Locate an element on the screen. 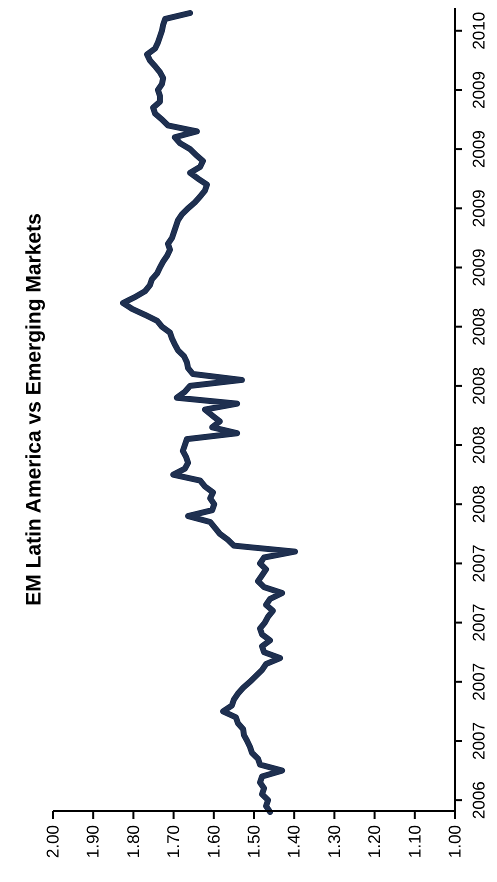  x-tick-label: 1.20 is located at coordinates (374, 841).